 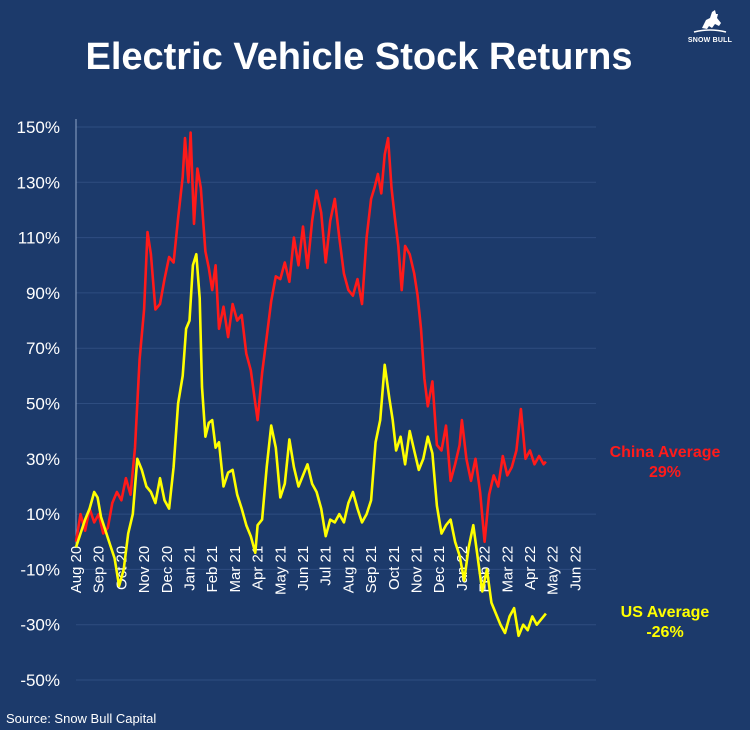 I want to click on x-tick-label: Apr 22, so click(x=530, y=568).